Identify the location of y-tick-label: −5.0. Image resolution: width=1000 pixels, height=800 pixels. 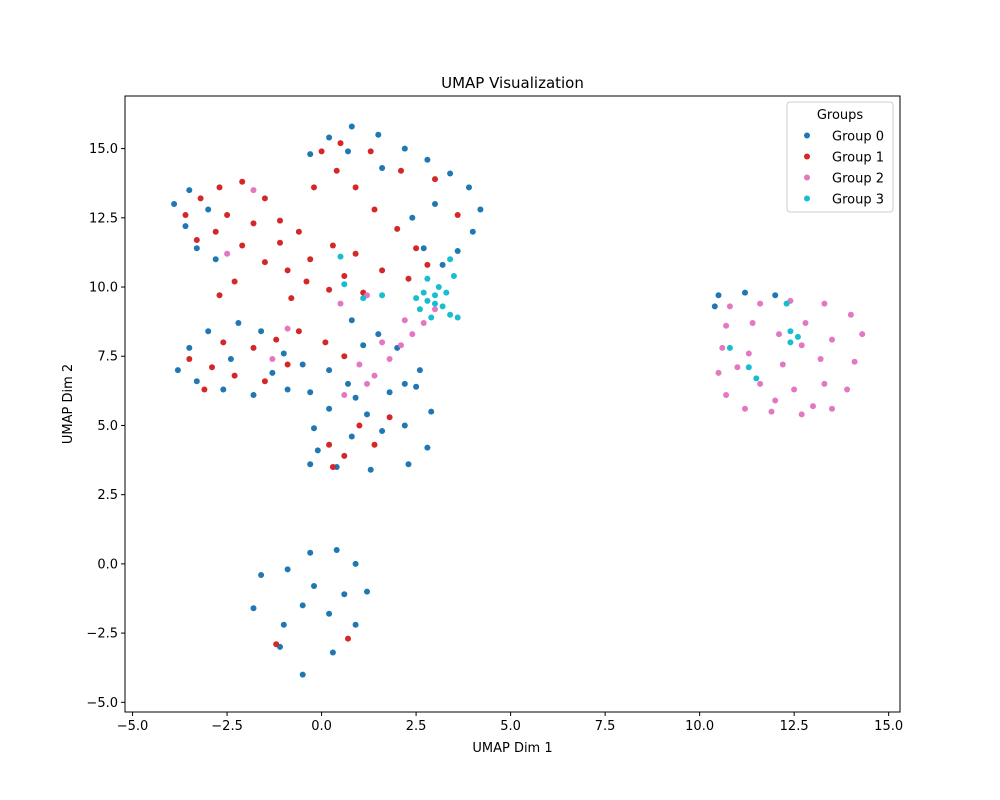
(102, 703).